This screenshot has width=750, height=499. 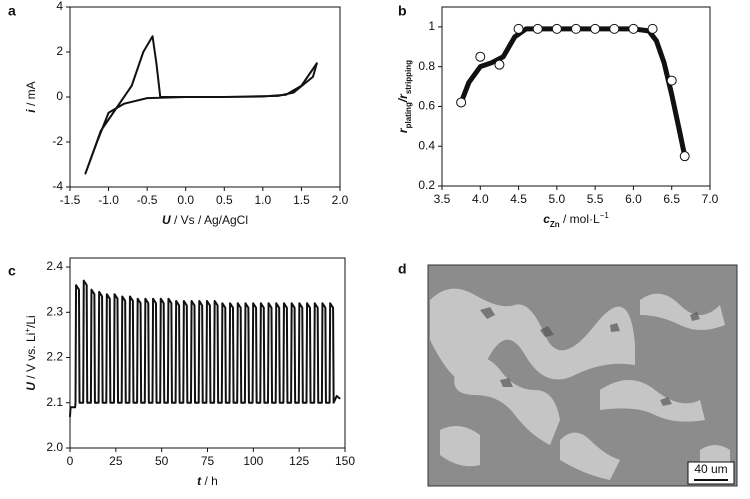 What do you see at coordinates (209, 220) in the screenshot?
I see `axis-label-part: / Vs / Ag/AgCl` at bounding box center [209, 220].